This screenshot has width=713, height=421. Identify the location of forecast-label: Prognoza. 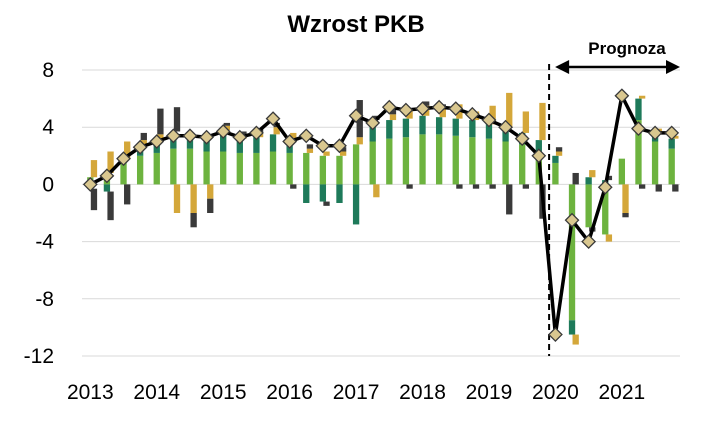
(627, 48).